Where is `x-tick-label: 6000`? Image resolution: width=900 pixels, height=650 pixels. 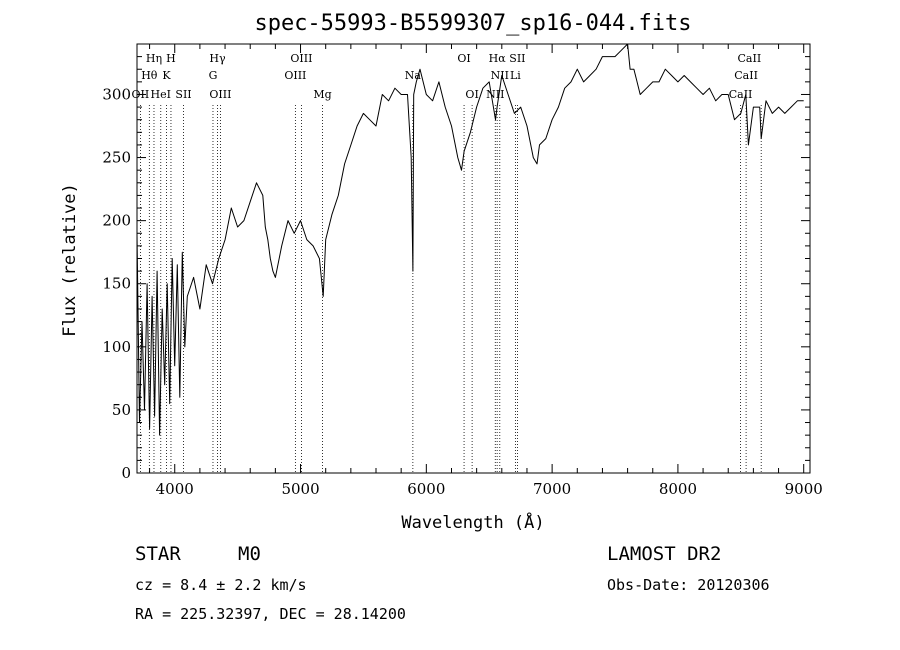 x-tick-label: 6000 is located at coordinates (426, 489).